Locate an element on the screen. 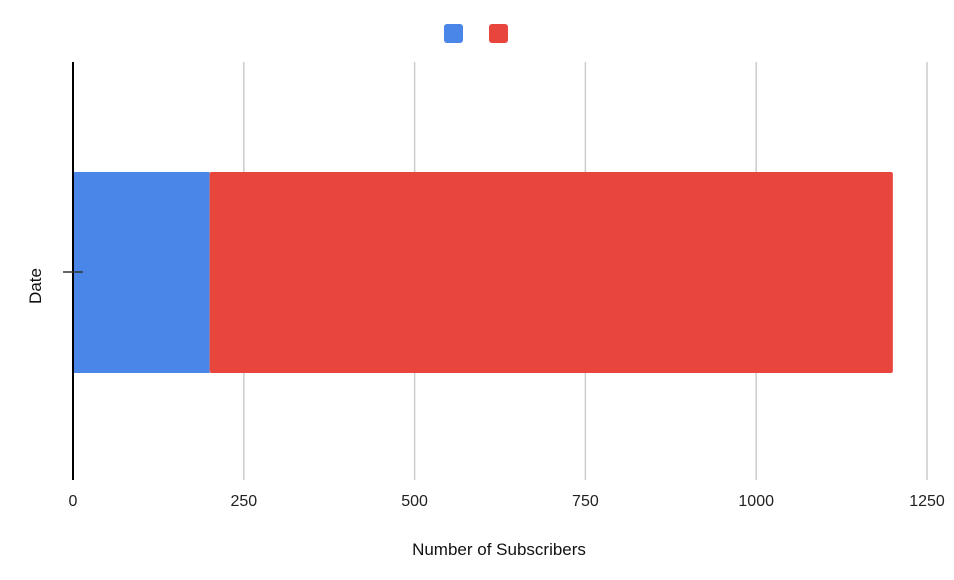 The width and height of the screenshot is (954, 580). y-axis-title: Date is located at coordinates (35, 286).